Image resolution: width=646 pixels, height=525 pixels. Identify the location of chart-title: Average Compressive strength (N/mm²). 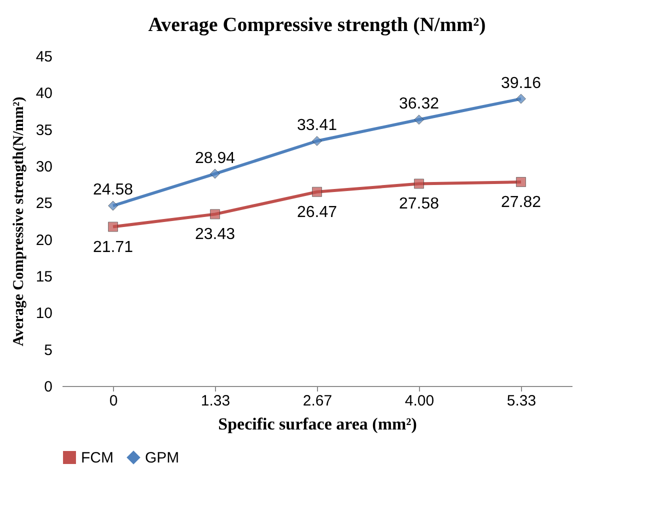
(317, 25).